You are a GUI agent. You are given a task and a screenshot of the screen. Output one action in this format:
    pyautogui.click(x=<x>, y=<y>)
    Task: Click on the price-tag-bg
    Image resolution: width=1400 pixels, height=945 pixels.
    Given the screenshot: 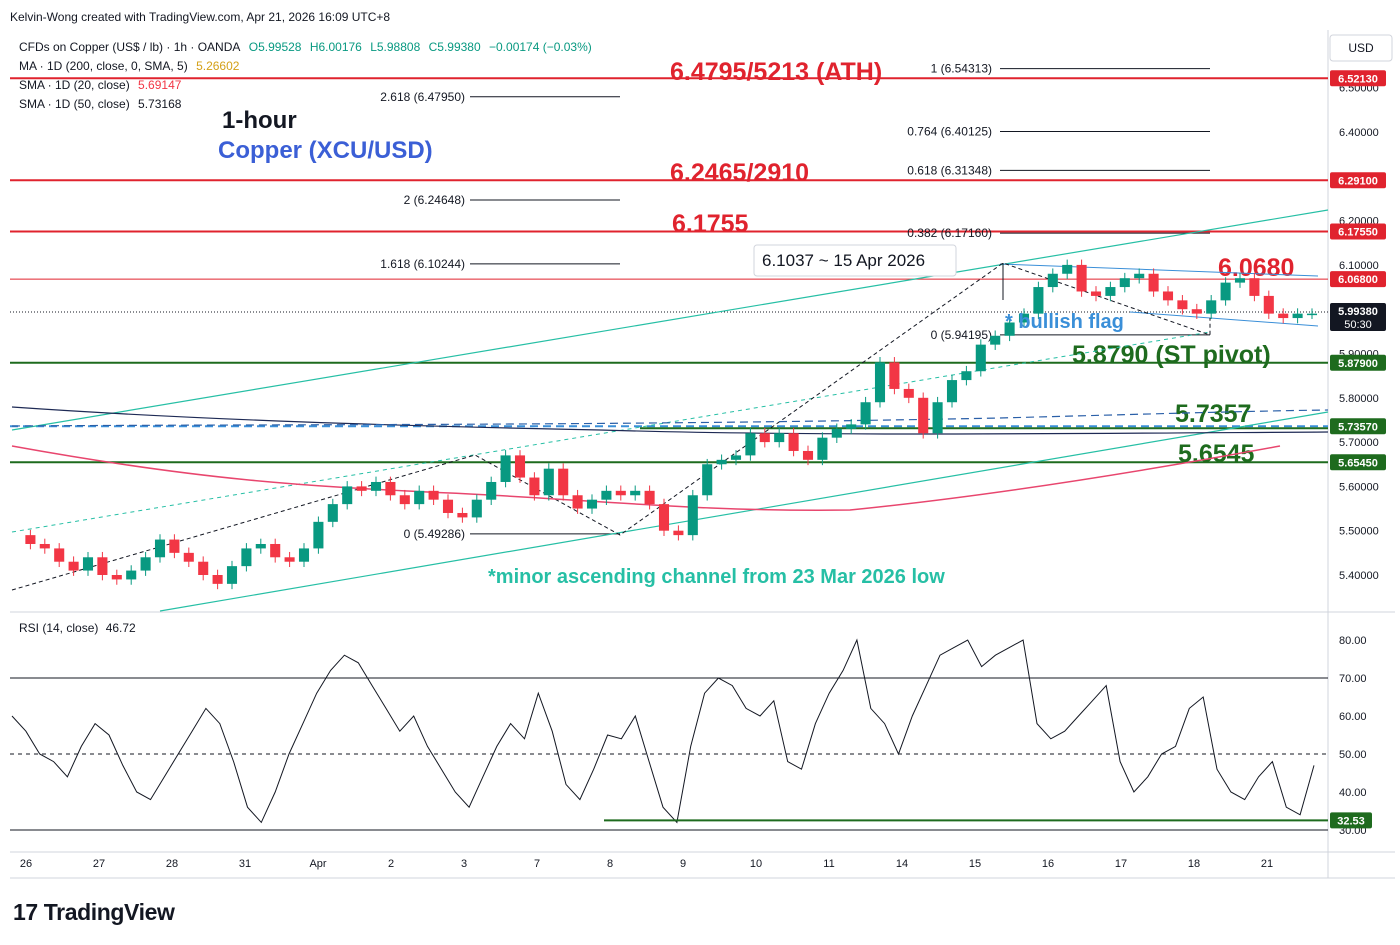 What is the action you would take?
    pyautogui.click(x=1358, y=231)
    